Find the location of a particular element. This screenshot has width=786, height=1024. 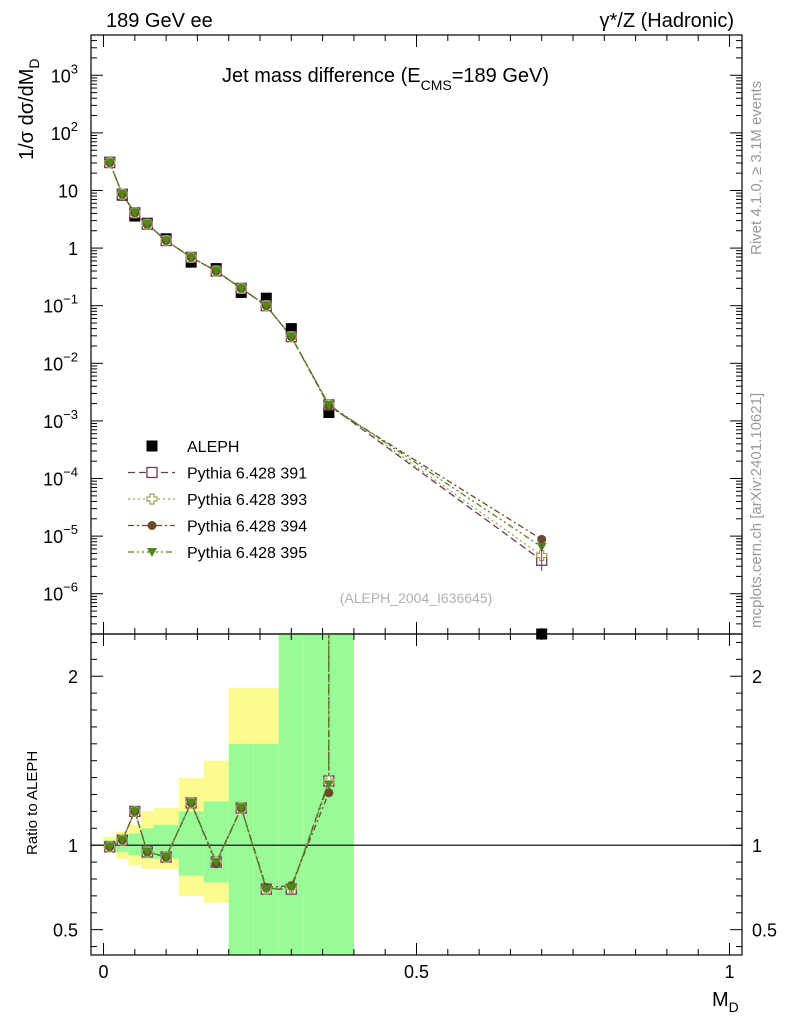

analysis-watermark: (ALEPH_2004_I636645) is located at coordinates (416, 598).